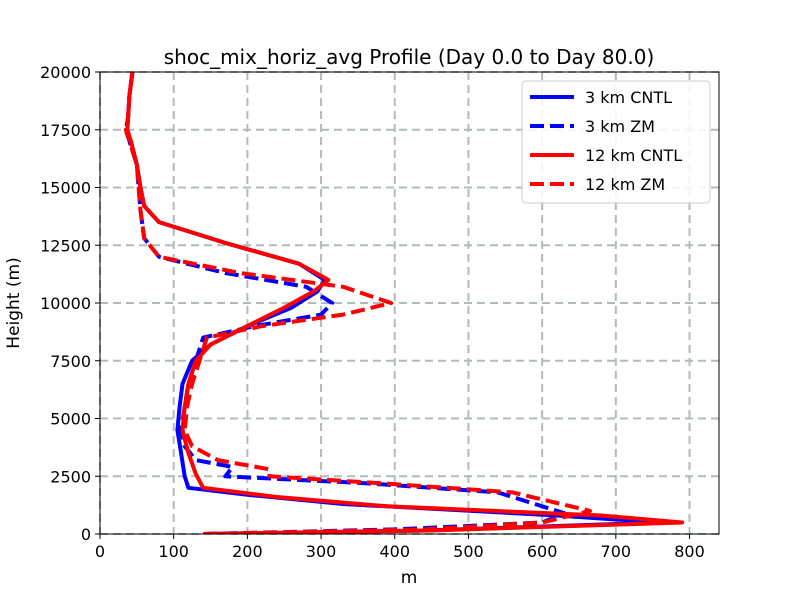 The width and height of the screenshot is (800, 600). What do you see at coordinates (633, 155) in the screenshot?
I see `legend-label: 12 km CNTL` at bounding box center [633, 155].